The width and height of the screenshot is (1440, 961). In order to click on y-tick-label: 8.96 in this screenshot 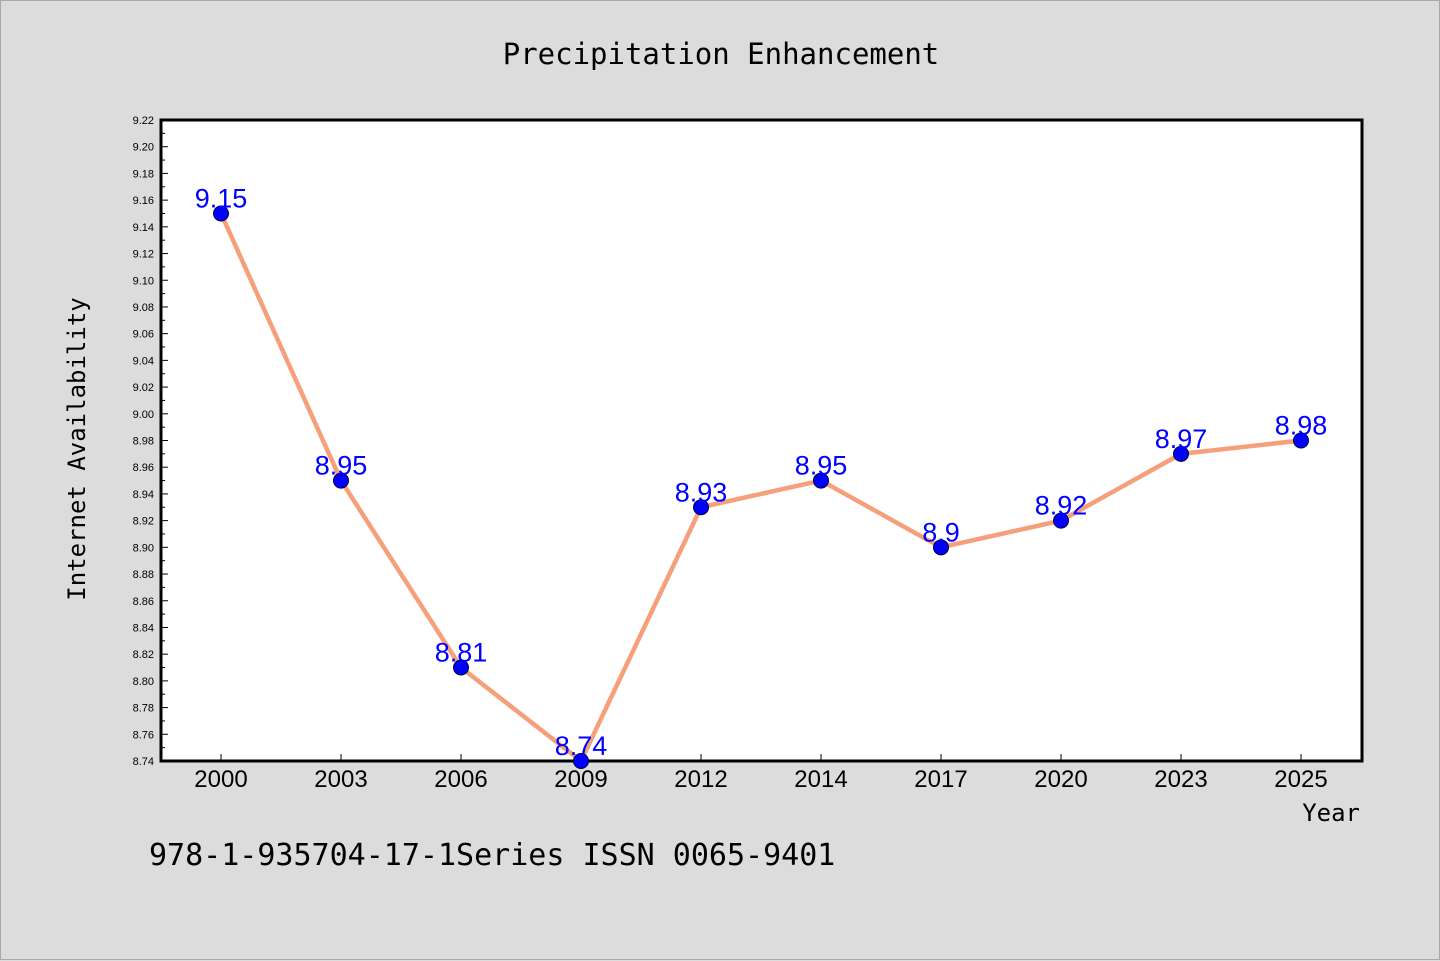, I will do `click(143, 468)`.